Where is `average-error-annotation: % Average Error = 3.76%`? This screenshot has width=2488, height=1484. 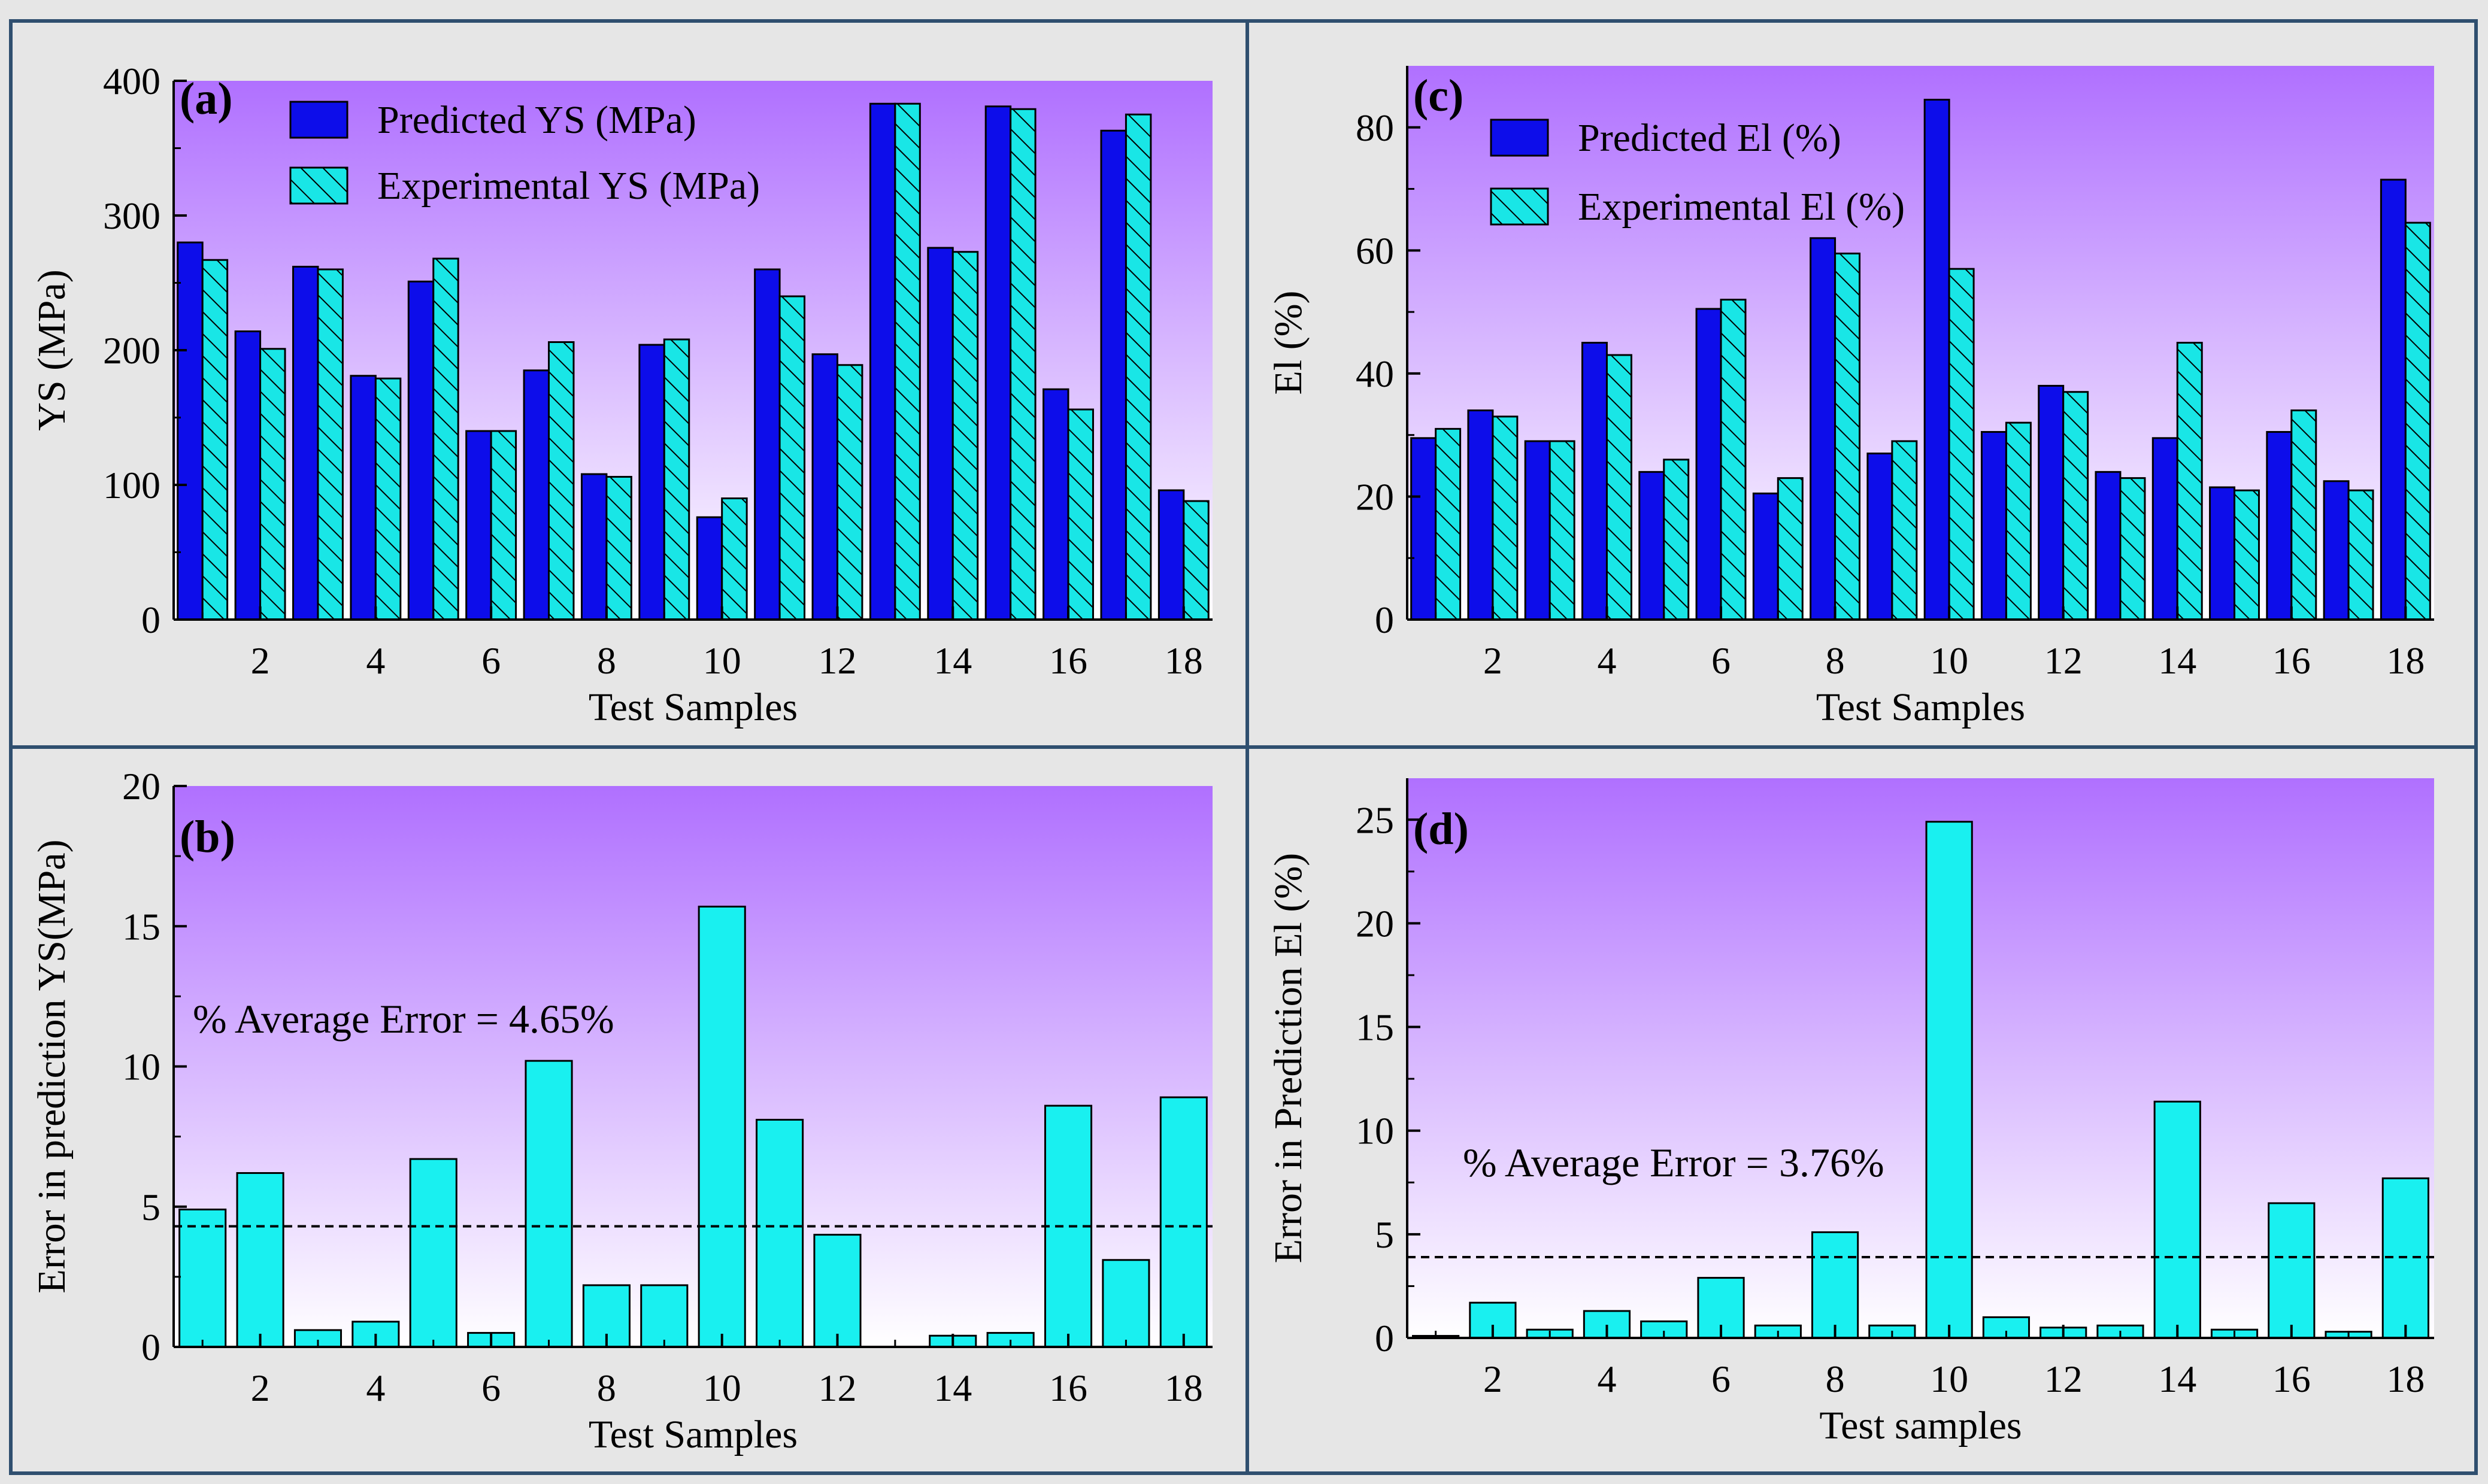 average-error-annotation: % Average Error = 3.76% is located at coordinates (1673, 1162).